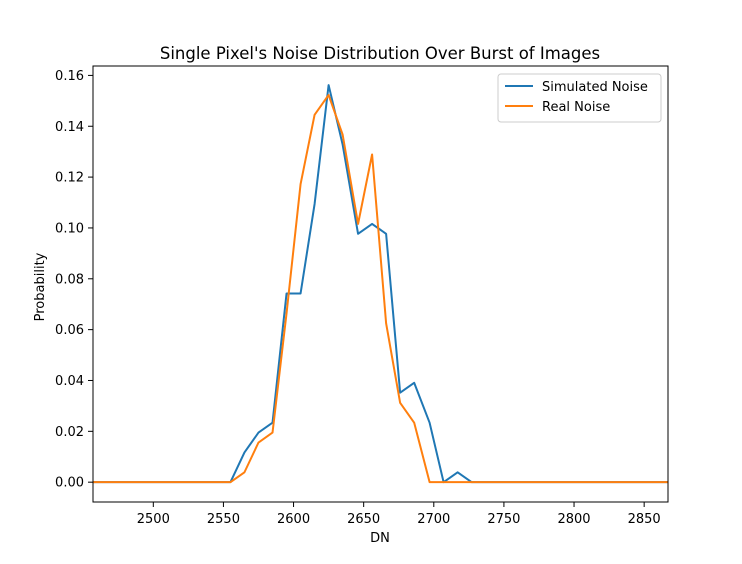  I want to click on y-tick-label: 0.02, so click(69, 432).